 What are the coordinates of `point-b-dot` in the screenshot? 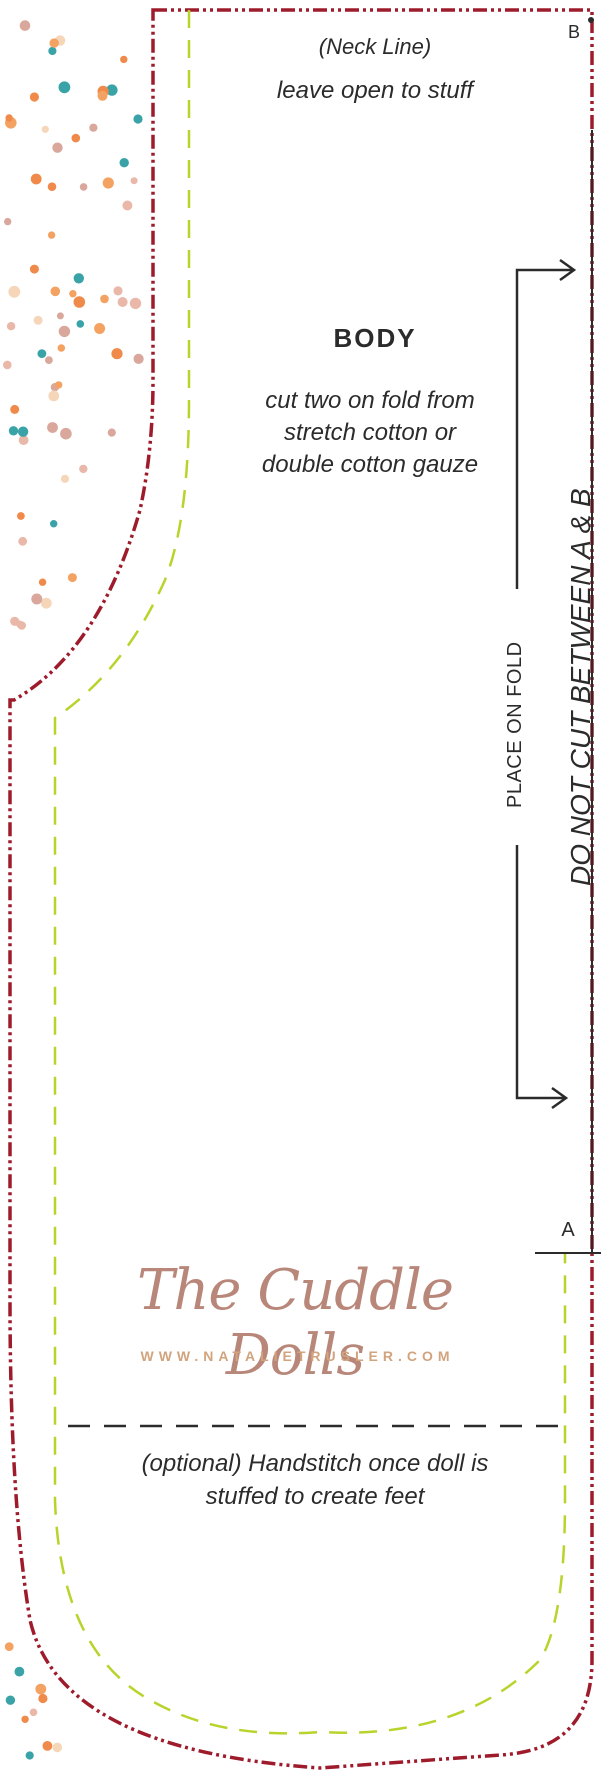 It's located at (591, 20).